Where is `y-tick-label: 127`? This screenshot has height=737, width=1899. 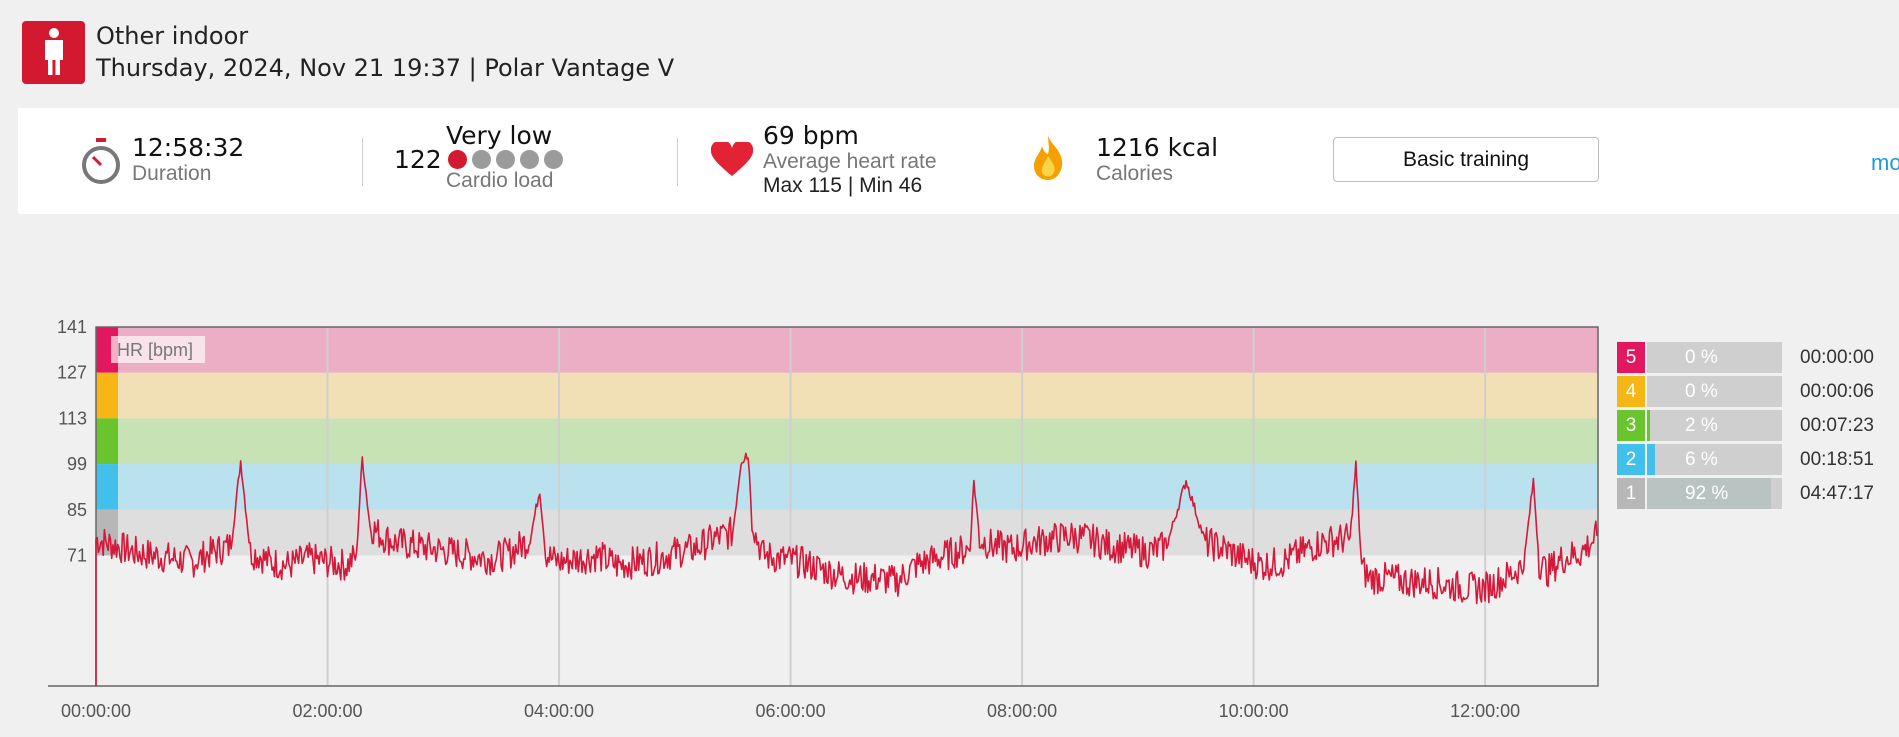
y-tick-label: 127 is located at coordinates (72, 373).